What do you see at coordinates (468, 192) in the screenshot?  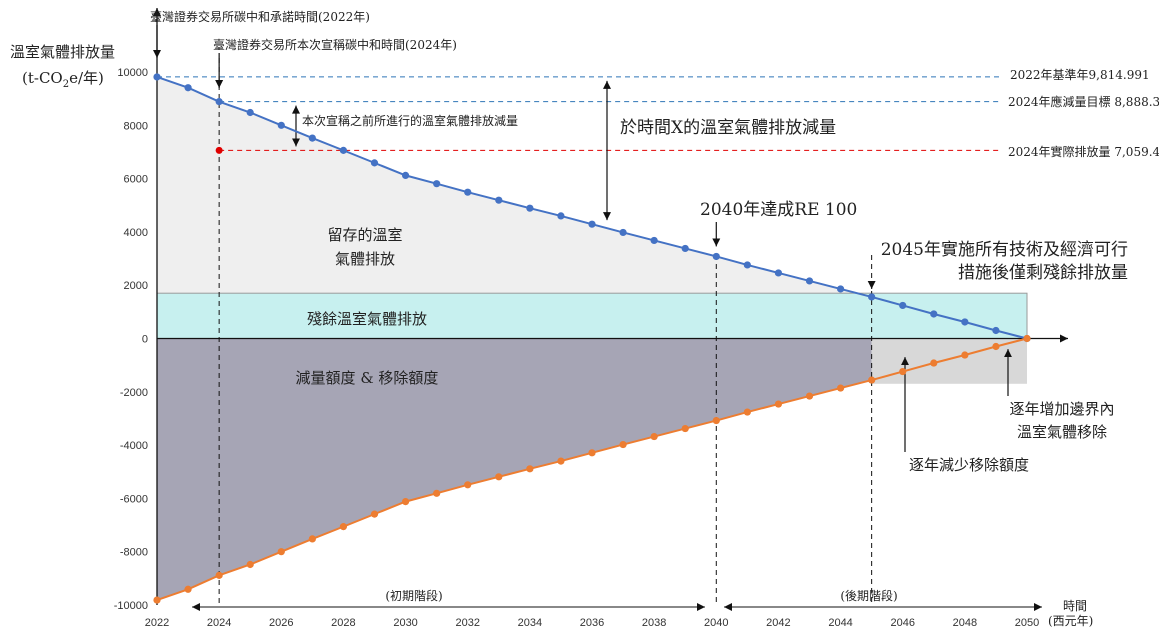 I see `series-0-point-2032` at bounding box center [468, 192].